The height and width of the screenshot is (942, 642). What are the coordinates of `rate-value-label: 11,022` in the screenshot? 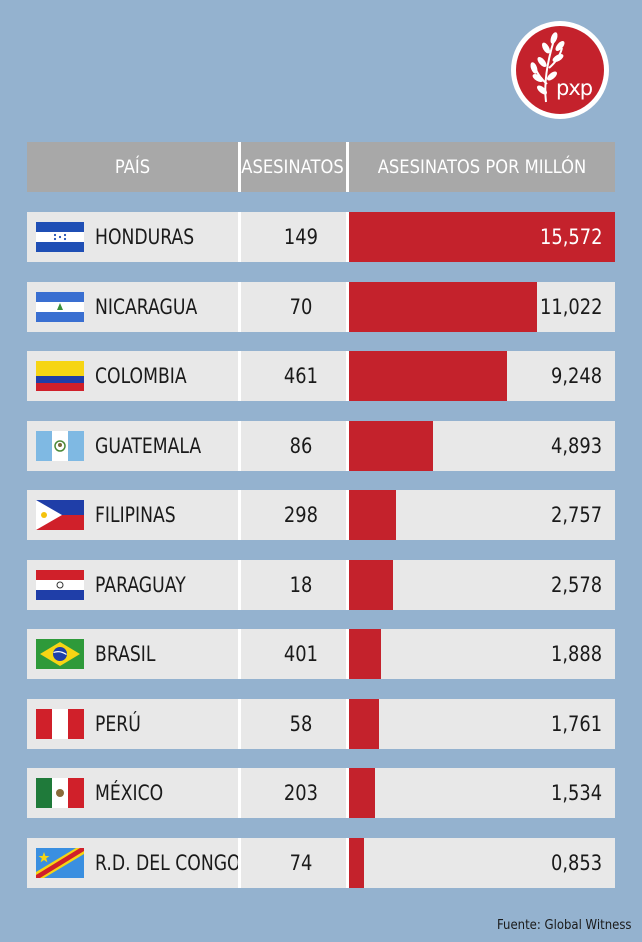 It's located at (570, 307).